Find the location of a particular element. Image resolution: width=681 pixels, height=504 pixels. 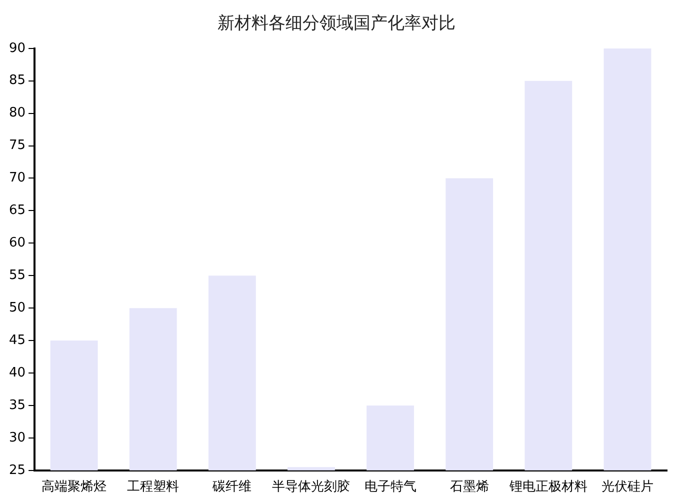

chart-title: 新材料各细分领域国产化率对比 is located at coordinates (337, 24).